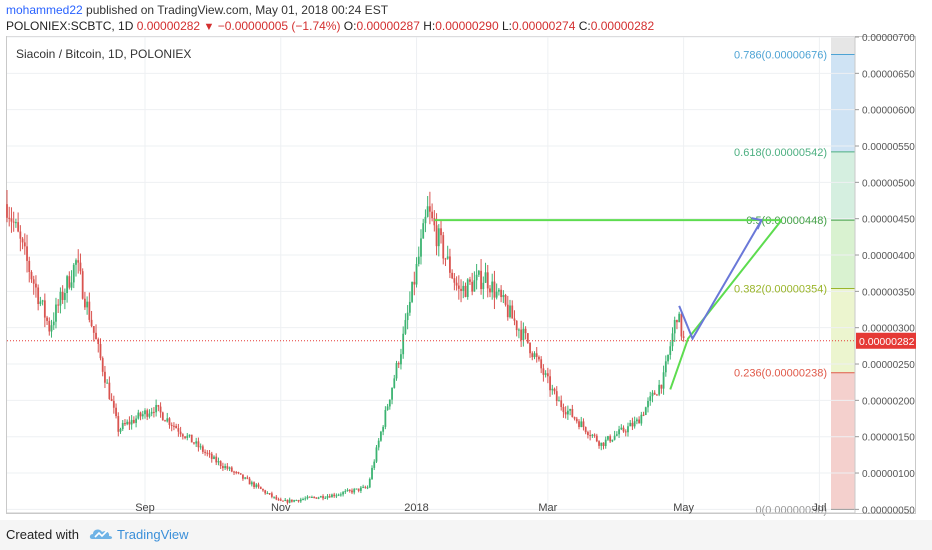 This screenshot has width=932, height=550. I want to click on close-value: 0.00000282, so click(622, 26).